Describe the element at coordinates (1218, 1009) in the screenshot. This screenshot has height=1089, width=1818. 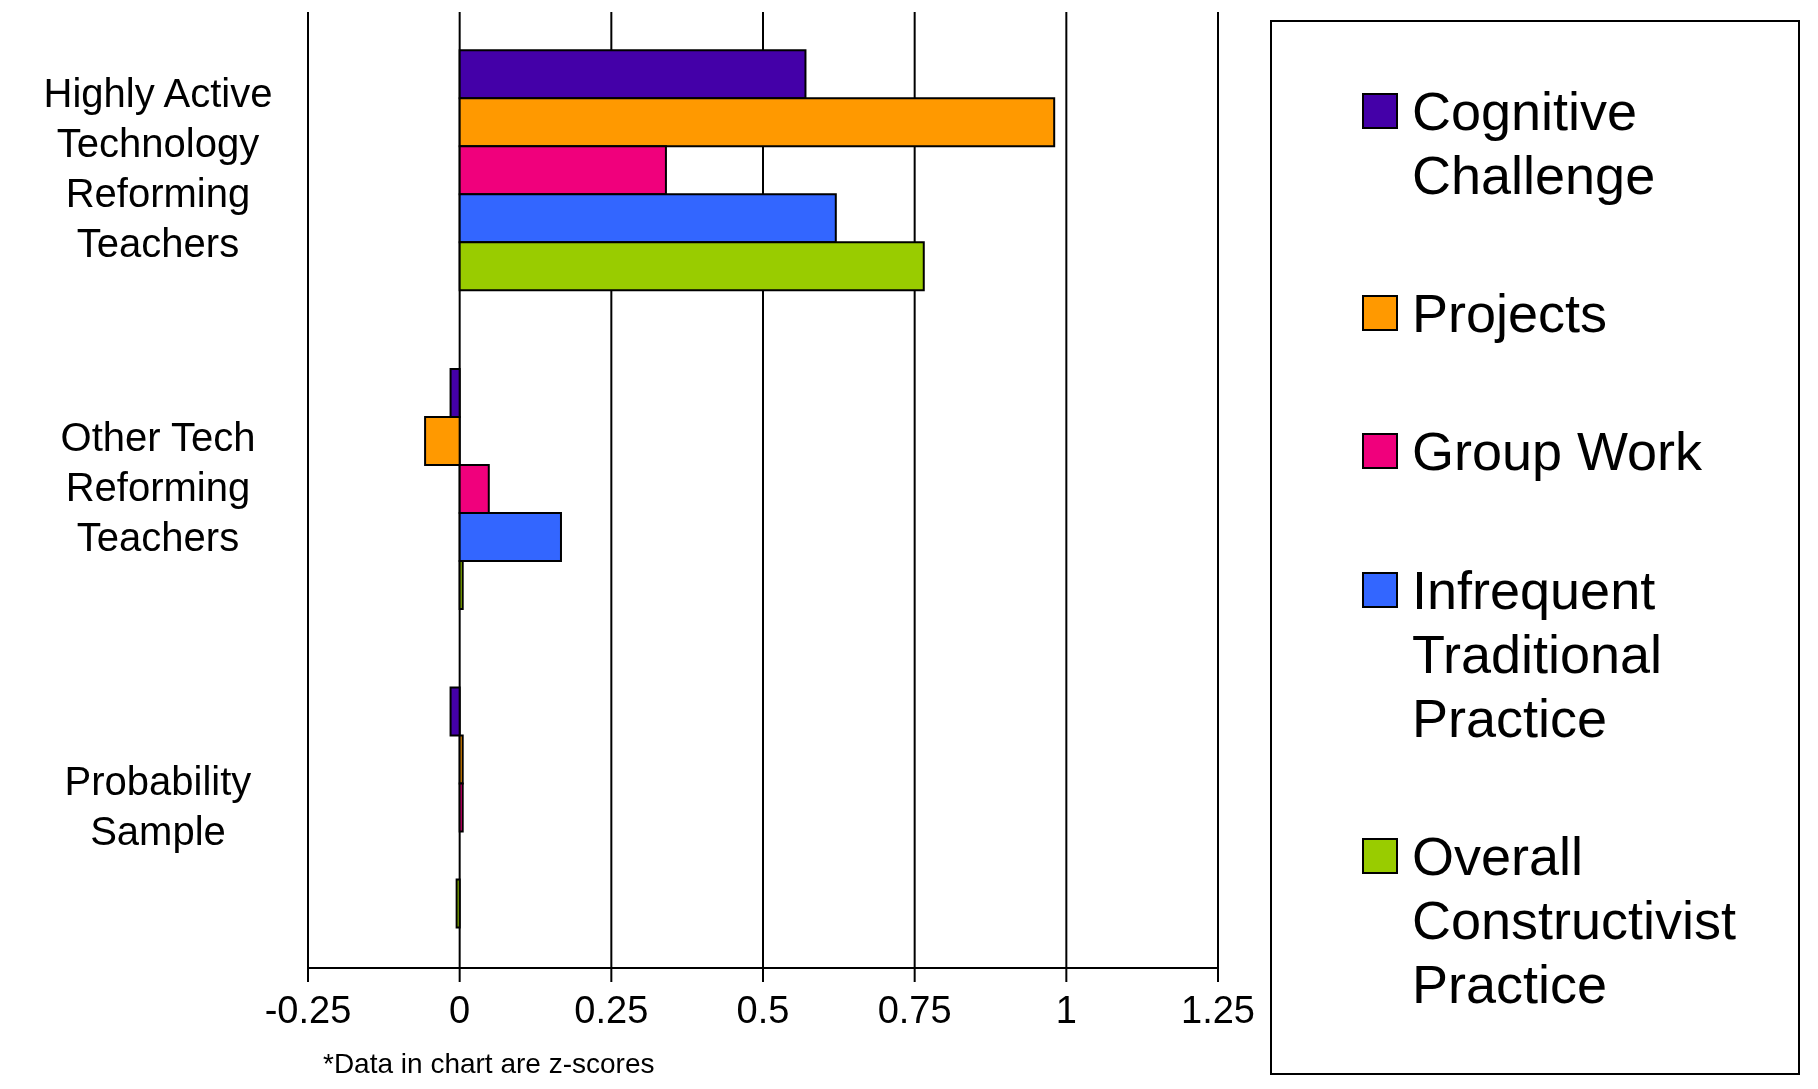
I see `x-tick-label: 1.25` at that location.